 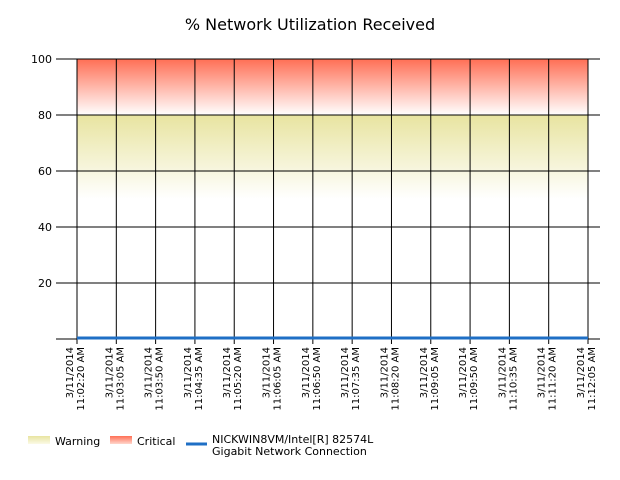 I want to click on warning-band, so click(x=332, y=157).